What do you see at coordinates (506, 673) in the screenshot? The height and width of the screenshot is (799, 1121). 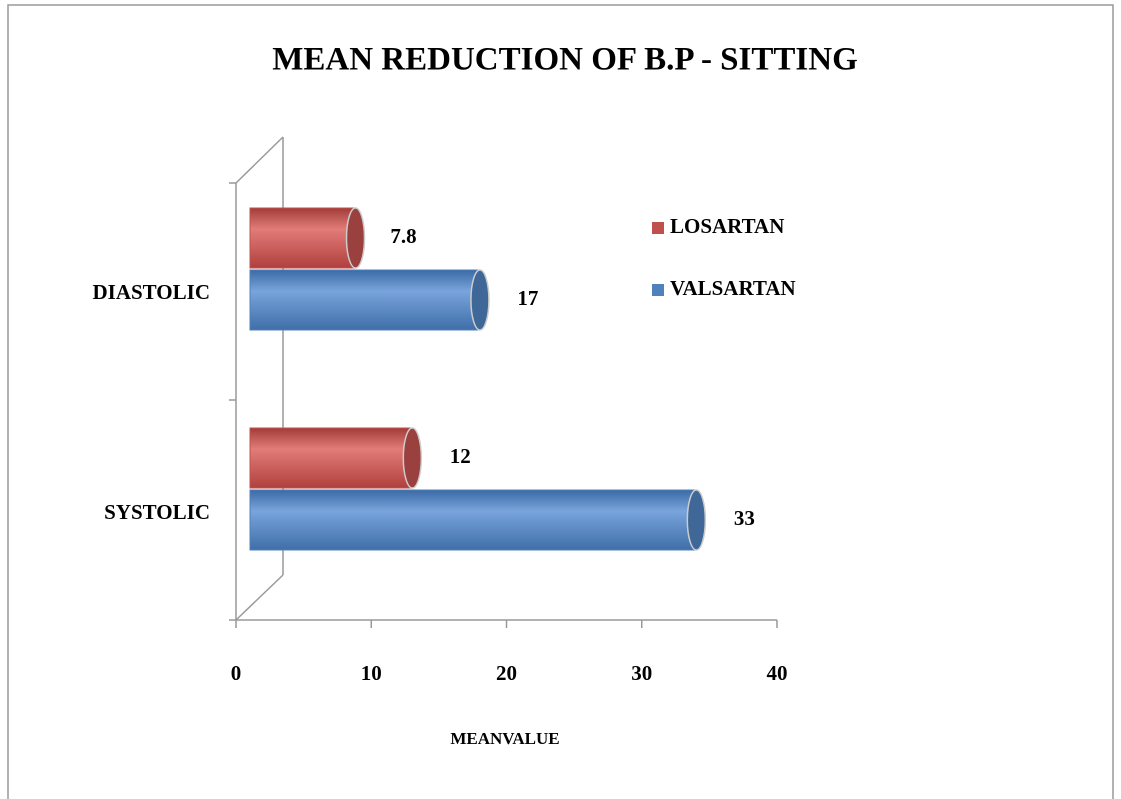 I see `x-tick-label: 20` at bounding box center [506, 673].